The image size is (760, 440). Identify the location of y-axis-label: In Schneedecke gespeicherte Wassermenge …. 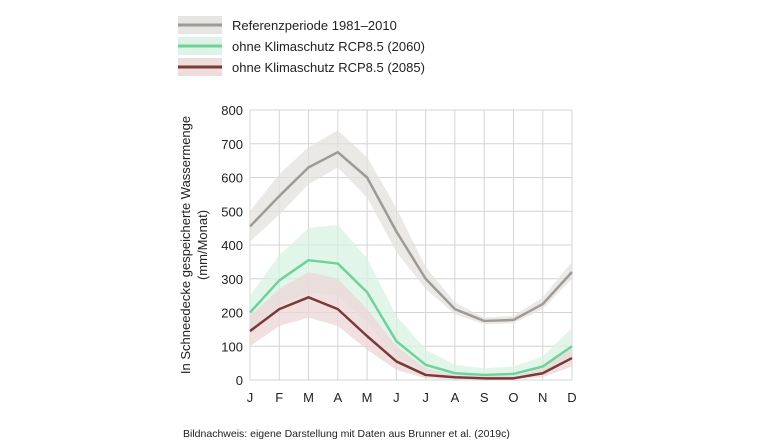
(194, 245).